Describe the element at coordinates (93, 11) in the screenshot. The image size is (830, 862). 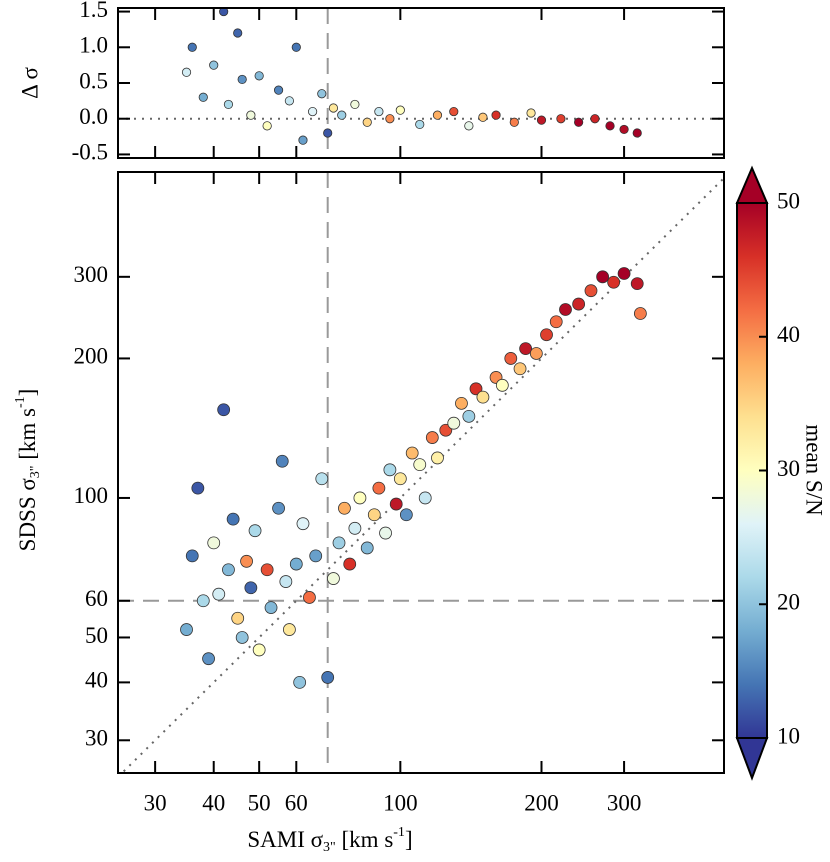
I see `y-tick-label: 1.5` at that location.